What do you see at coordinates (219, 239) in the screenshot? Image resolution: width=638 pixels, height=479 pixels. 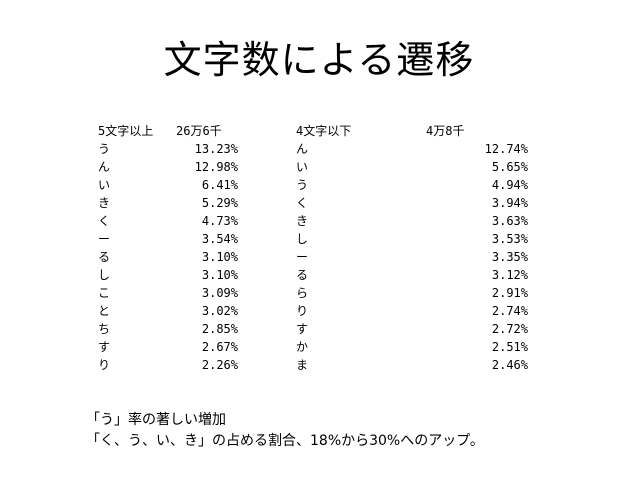 I see `left-percent-cell: 3.54%` at bounding box center [219, 239].